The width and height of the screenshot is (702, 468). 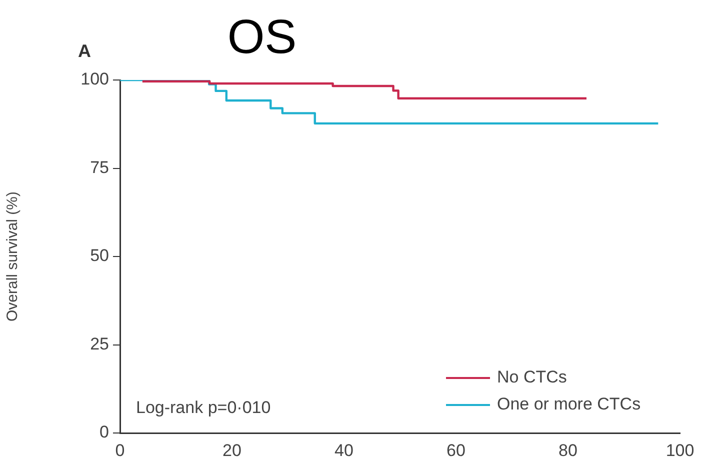 What do you see at coordinates (99, 256) in the screenshot?
I see `y-tick-label: 50` at bounding box center [99, 256].